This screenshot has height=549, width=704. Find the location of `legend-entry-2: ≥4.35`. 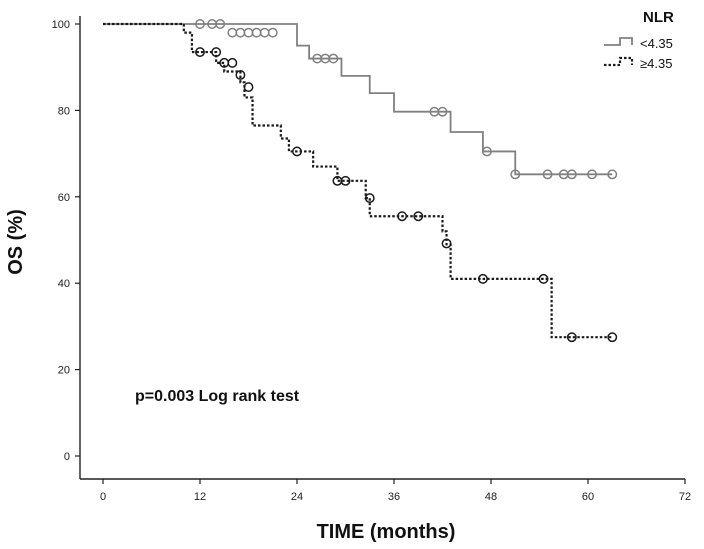

legend-entry-2: ≥4.35 is located at coordinates (638, 63).